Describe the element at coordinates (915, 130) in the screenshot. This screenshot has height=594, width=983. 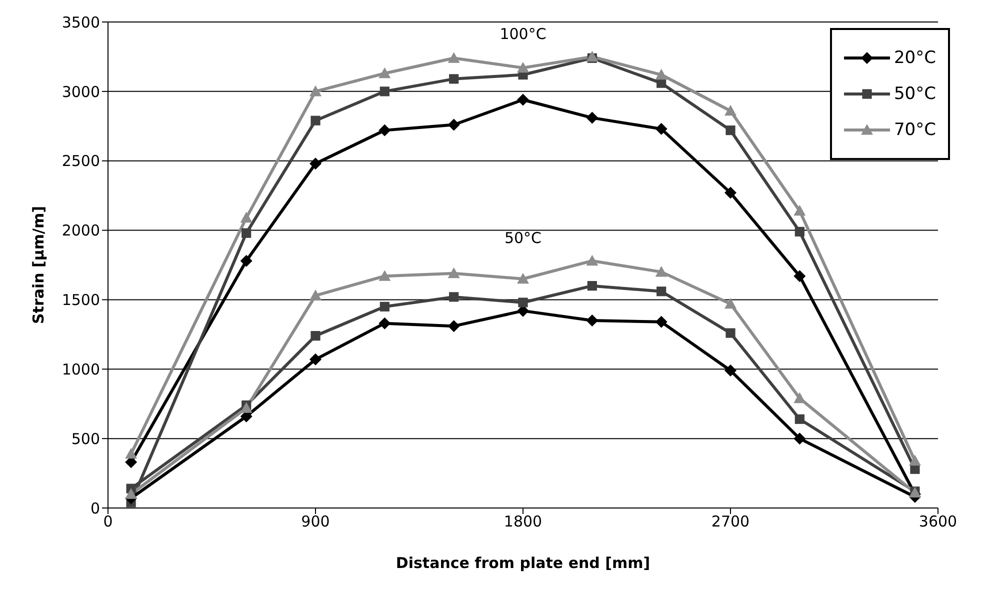
I see `legend-label: 70°C` at that location.